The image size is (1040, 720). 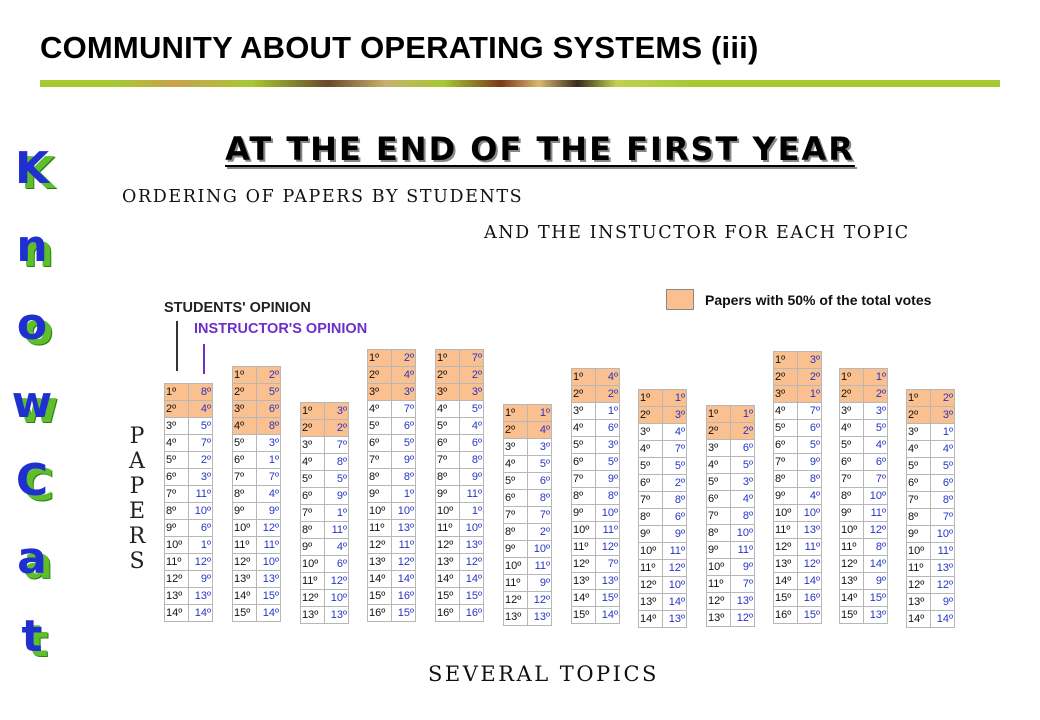 I want to click on table-row: 11º 9º, so click(x=527, y=583).